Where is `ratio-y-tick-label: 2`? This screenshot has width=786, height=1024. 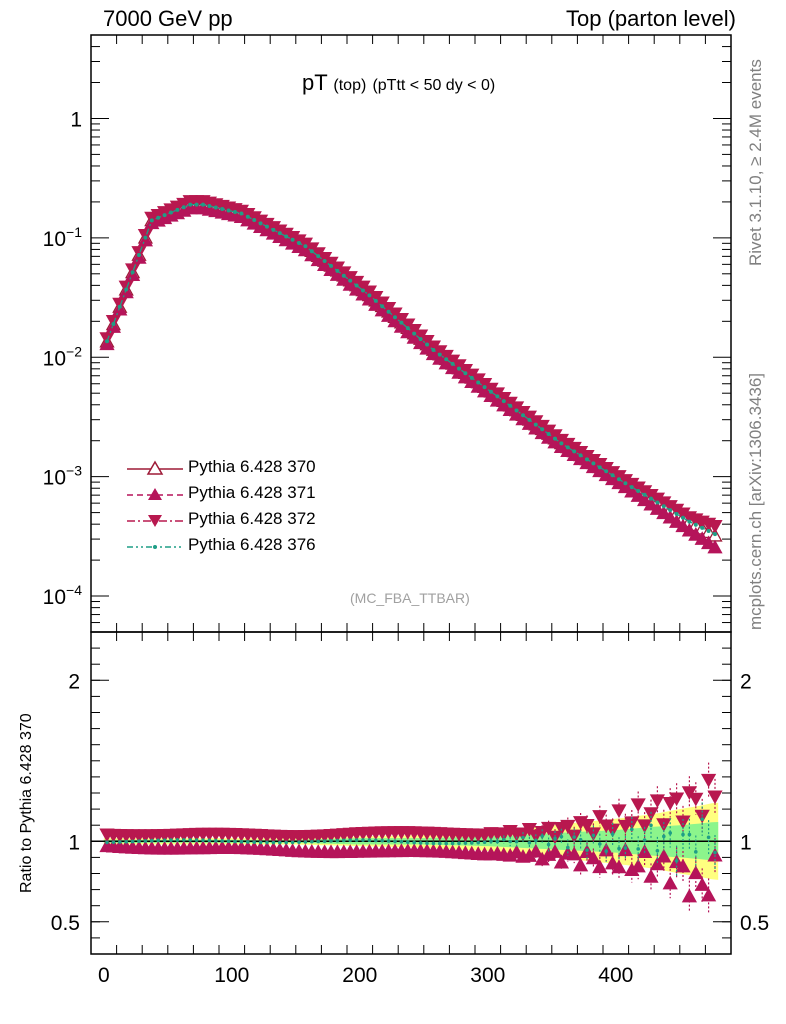 ratio-y-tick-label: 2 is located at coordinates (74, 681).